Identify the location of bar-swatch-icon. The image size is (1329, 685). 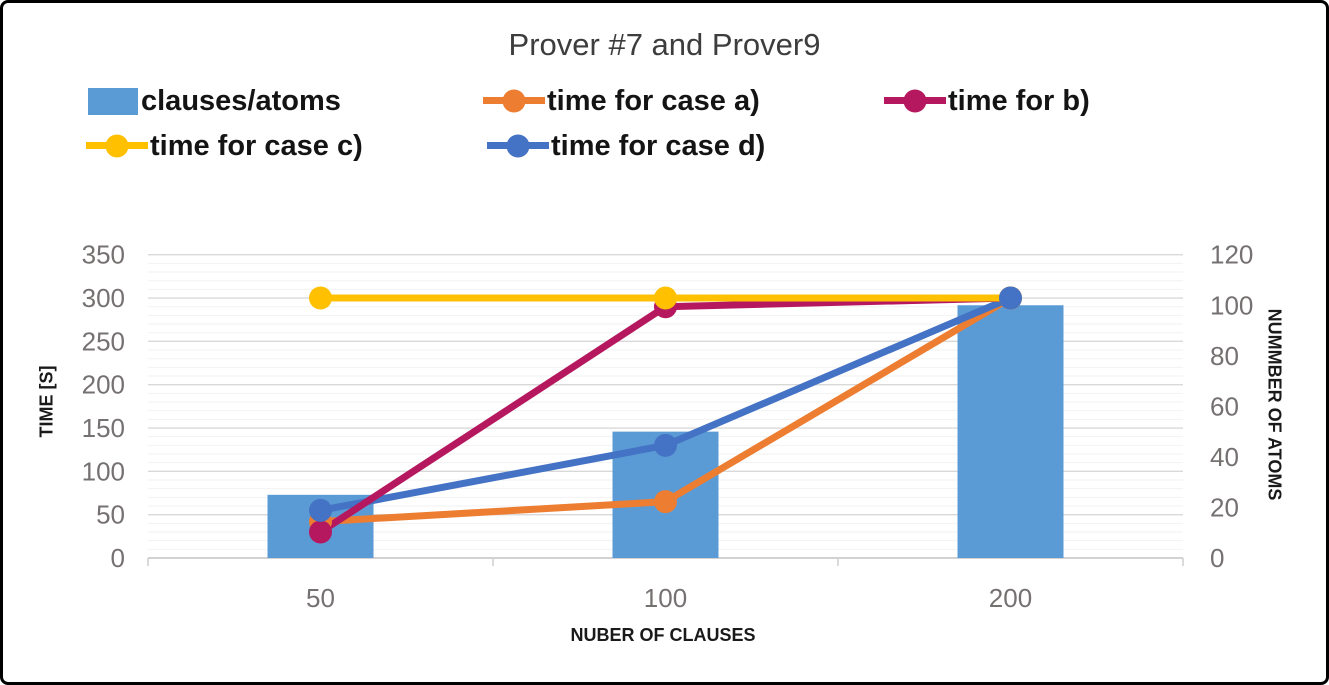
(113, 101).